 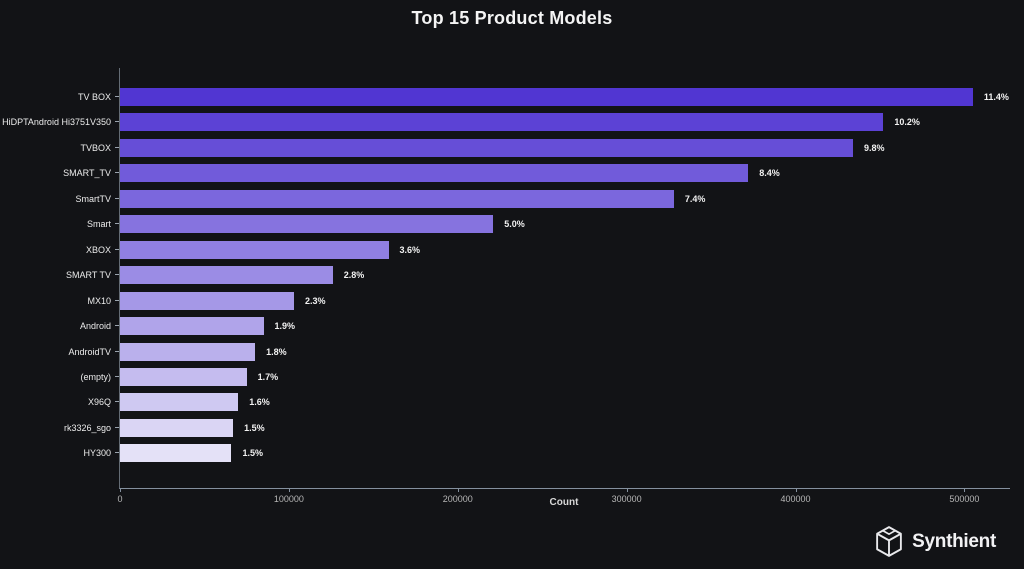 I want to click on x-axis-tick-label: 300000, so click(x=626, y=499).